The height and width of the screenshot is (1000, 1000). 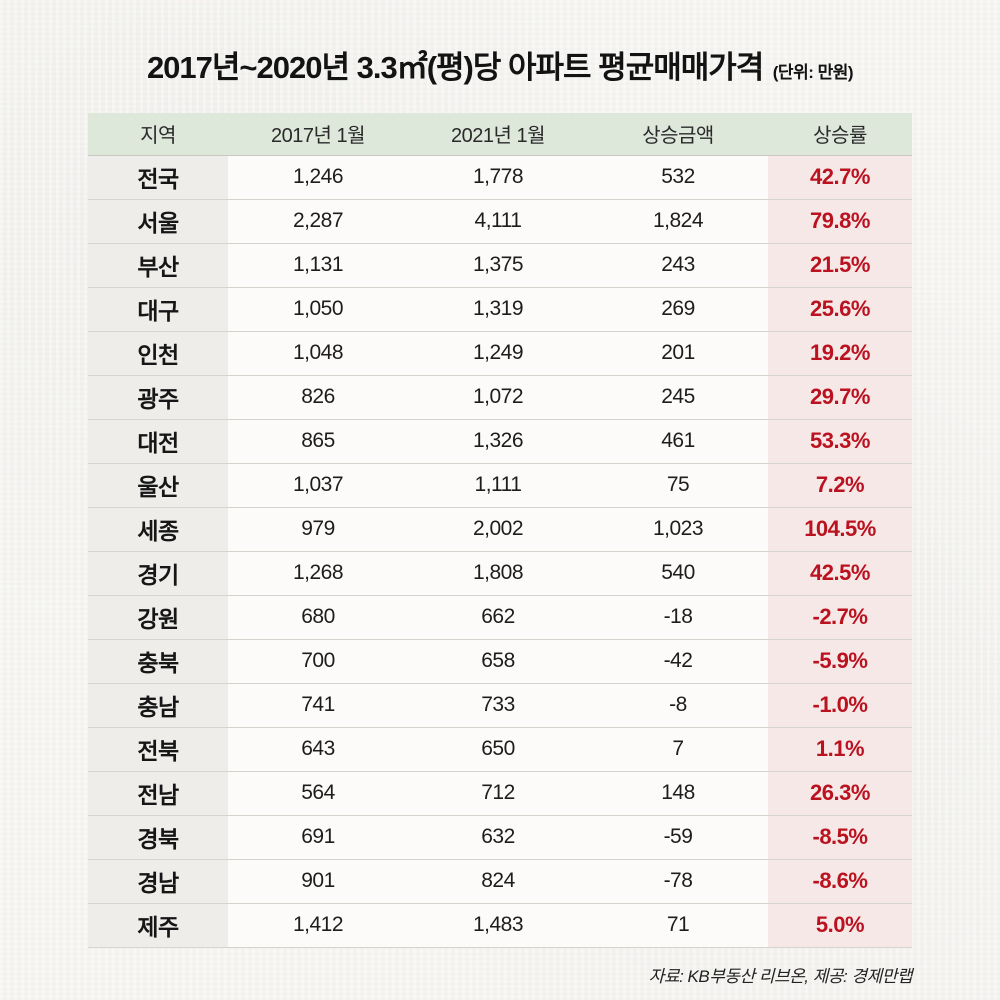 I want to click on region-cell: 광주, so click(x=158, y=397).